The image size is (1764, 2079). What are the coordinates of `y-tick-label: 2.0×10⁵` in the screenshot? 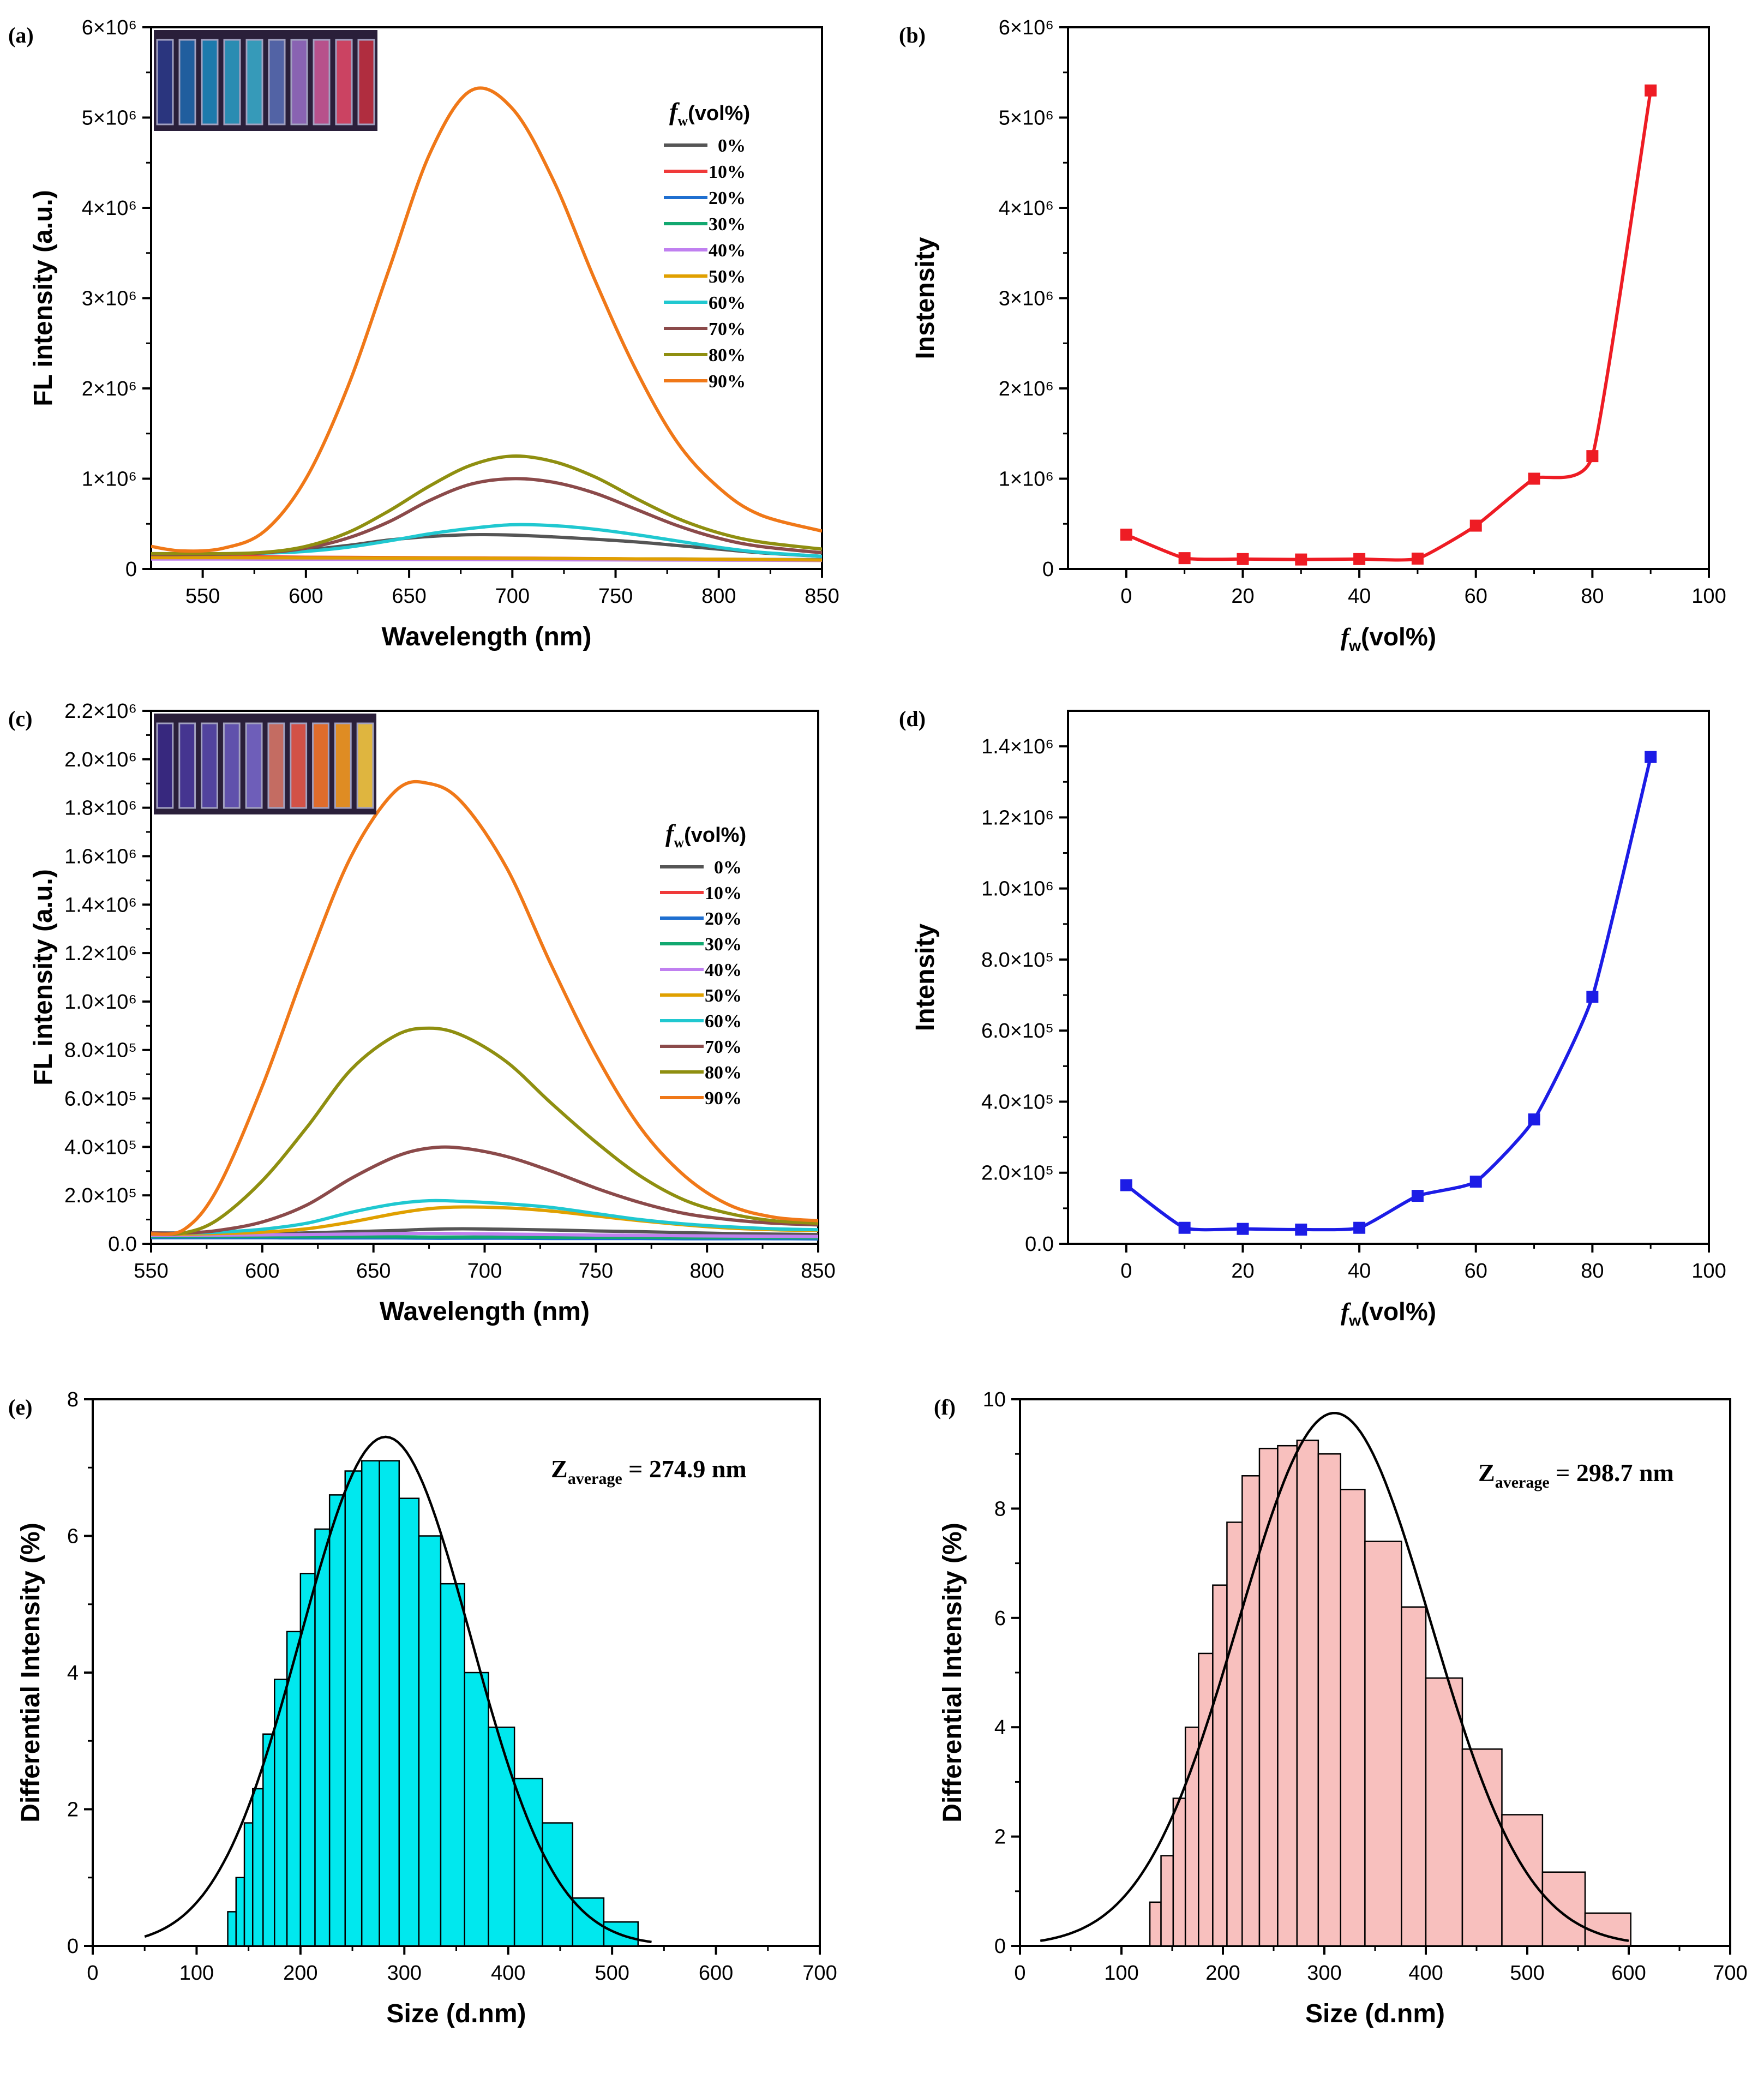 It's located at (100, 1195).